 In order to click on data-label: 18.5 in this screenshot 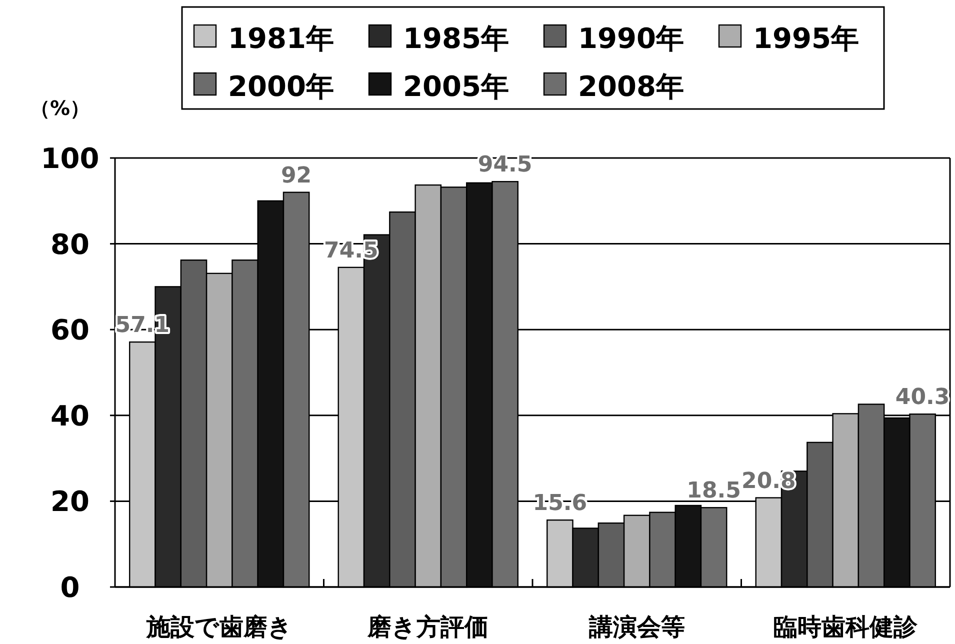, I will do `click(713, 491)`.